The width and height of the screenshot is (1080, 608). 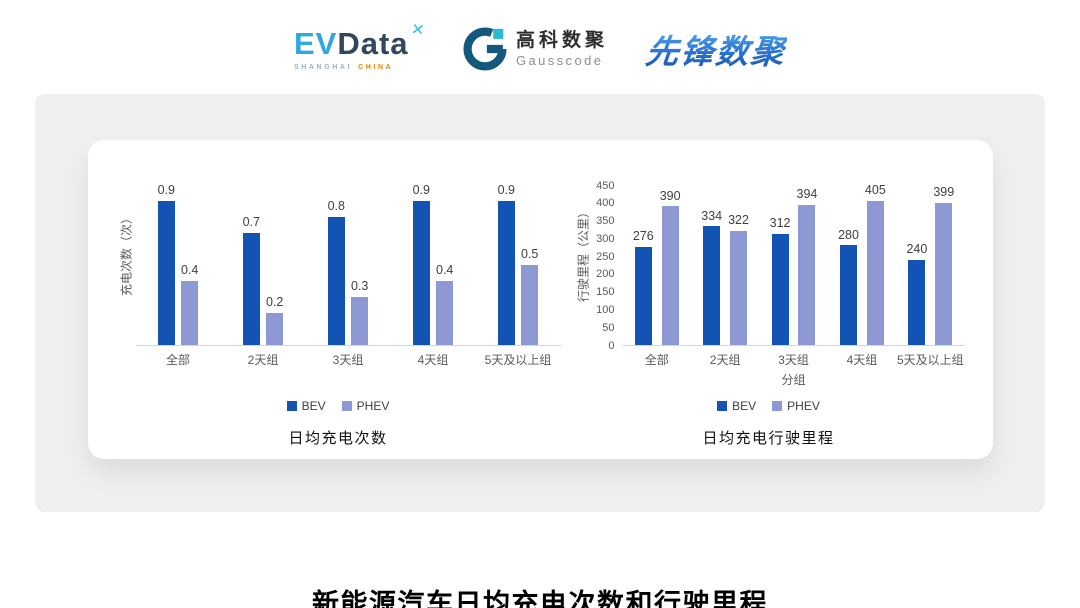 I want to click on gausscode-cn-text: 高科数聚, so click(x=561, y=40).